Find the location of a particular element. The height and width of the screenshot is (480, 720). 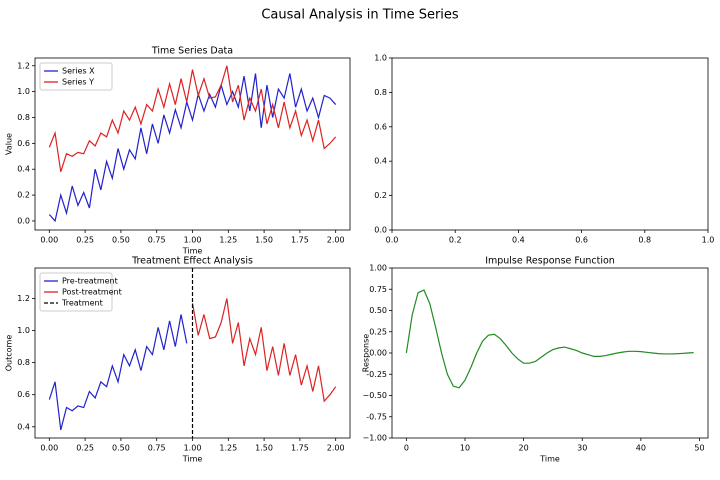

y-tick-label: 1.00 is located at coordinates (378, 268).